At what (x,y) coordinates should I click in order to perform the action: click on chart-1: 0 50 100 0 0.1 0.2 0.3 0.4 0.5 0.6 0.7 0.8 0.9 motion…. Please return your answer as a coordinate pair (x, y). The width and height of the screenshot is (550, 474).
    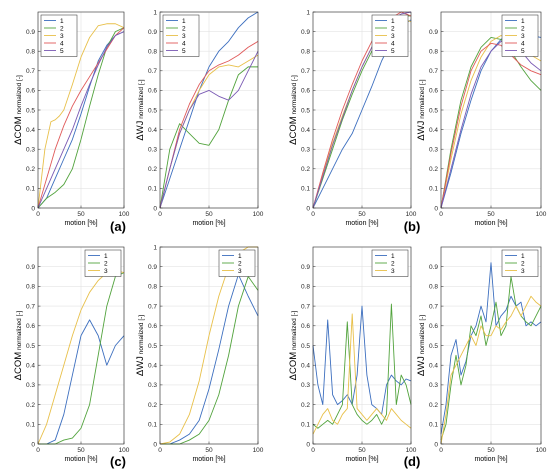
    Looking at the image, I should click on (71, 119).